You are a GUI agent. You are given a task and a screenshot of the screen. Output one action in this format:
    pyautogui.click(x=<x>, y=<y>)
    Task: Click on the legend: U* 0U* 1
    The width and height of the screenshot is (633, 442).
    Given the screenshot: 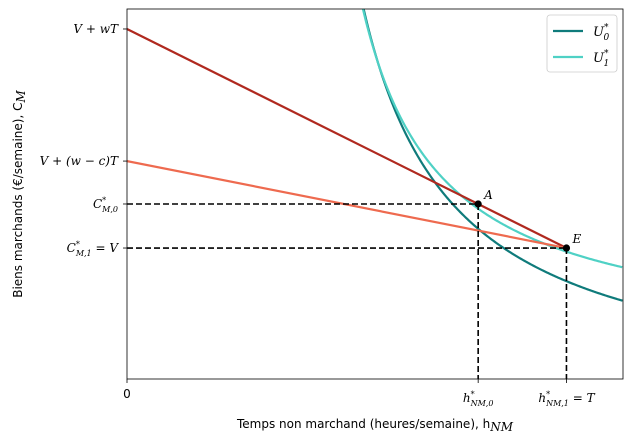 What is the action you would take?
    pyautogui.click(x=582, y=43)
    